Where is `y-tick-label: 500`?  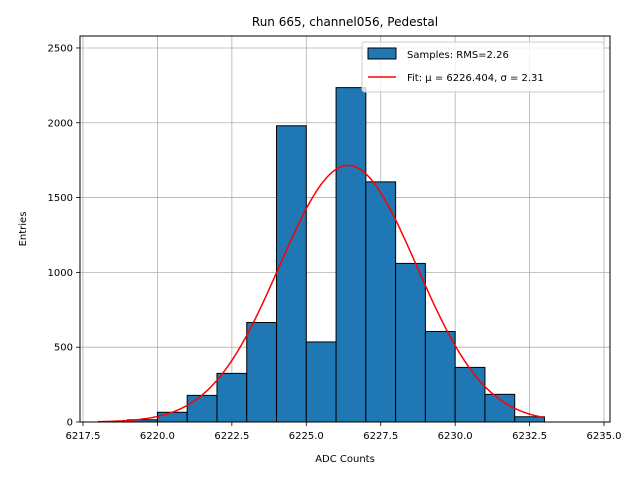 y-tick-label: 500 is located at coordinates (63, 348).